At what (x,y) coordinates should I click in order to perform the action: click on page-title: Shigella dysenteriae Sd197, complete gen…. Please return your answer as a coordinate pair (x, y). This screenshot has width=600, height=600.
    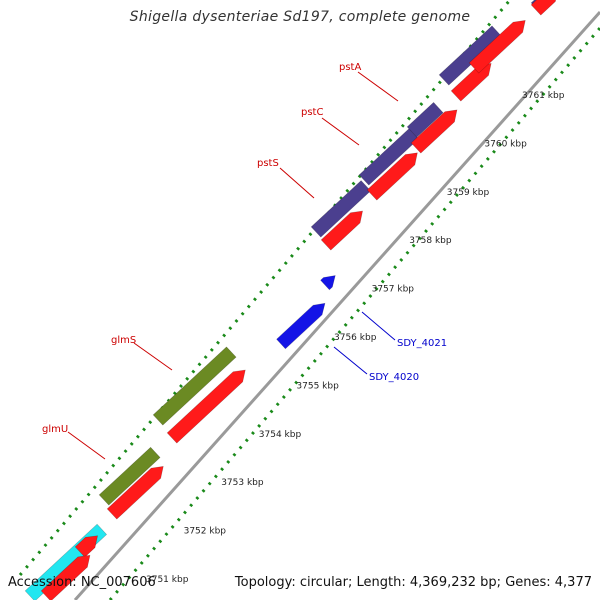
    Looking at the image, I should click on (300, 17).